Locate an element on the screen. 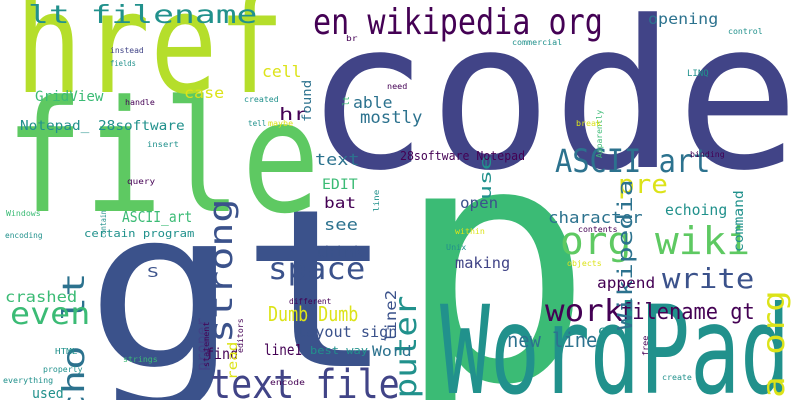 This screenshot has height=400, width=800. word-s: S is located at coordinates (153, 273).